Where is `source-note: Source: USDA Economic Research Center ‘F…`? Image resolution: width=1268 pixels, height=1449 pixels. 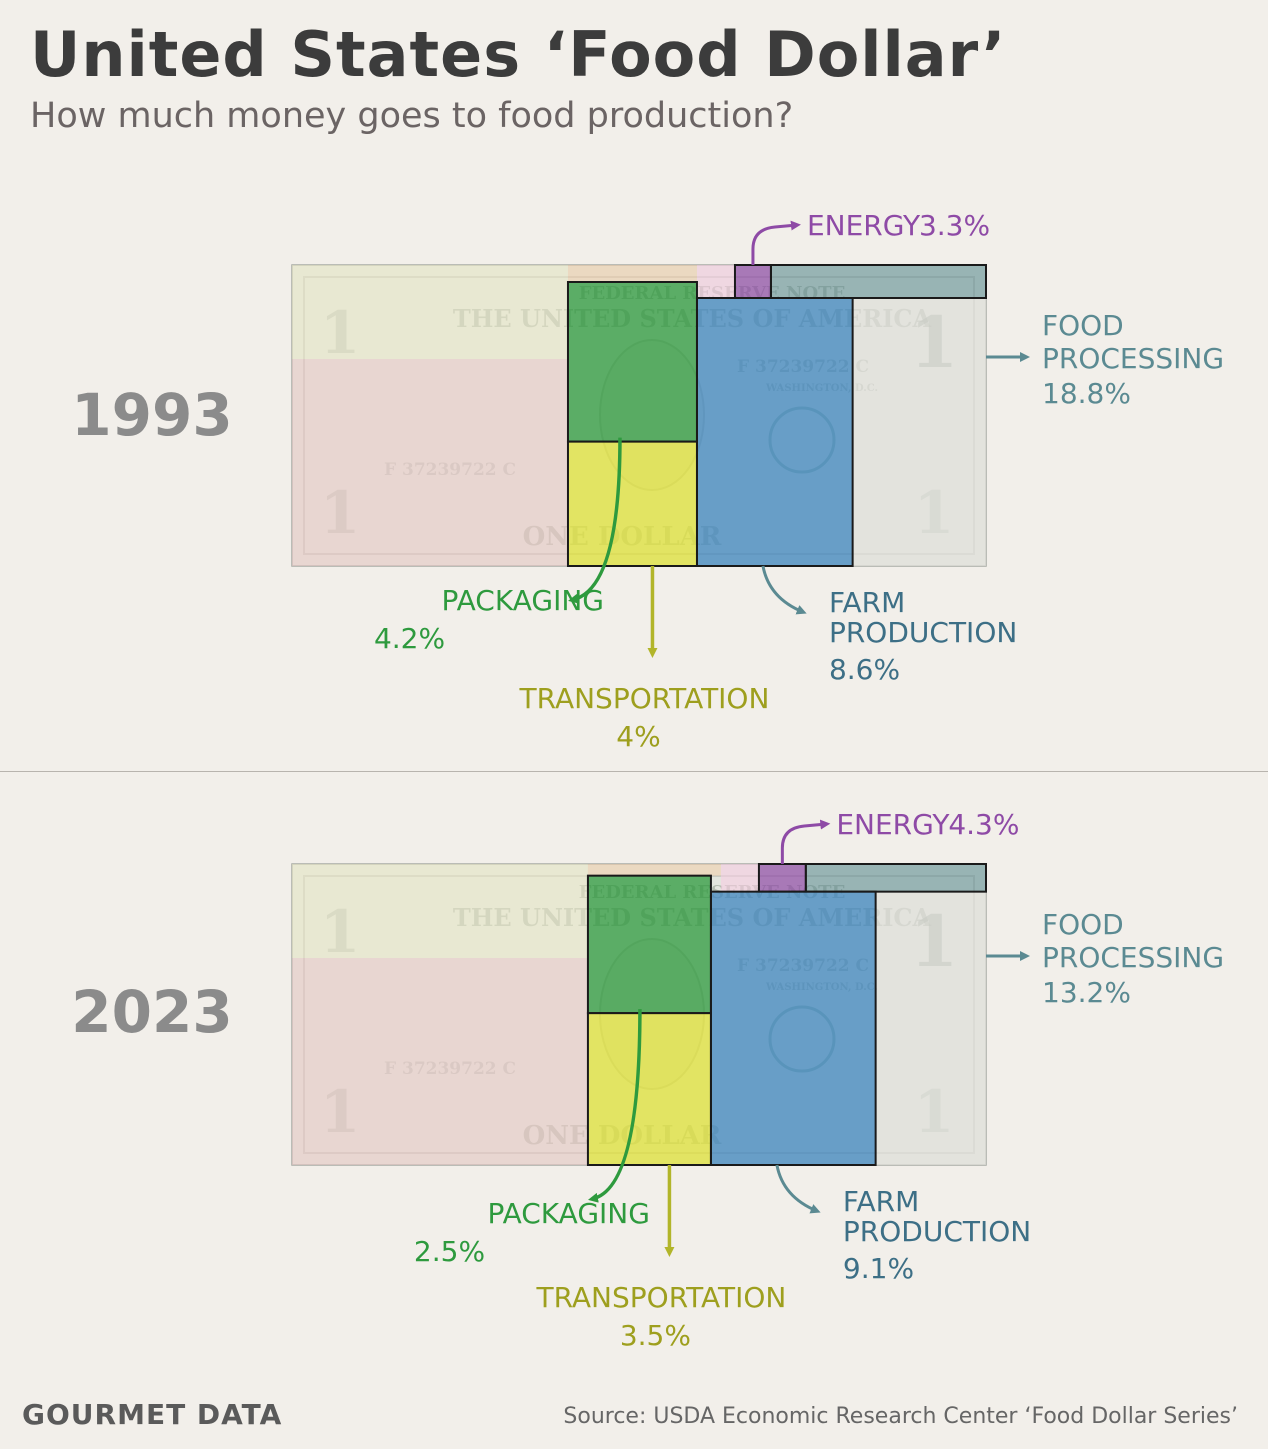 source-note: Source: USDA Economic Research Center ‘F… is located at coordinates (900, 1416).